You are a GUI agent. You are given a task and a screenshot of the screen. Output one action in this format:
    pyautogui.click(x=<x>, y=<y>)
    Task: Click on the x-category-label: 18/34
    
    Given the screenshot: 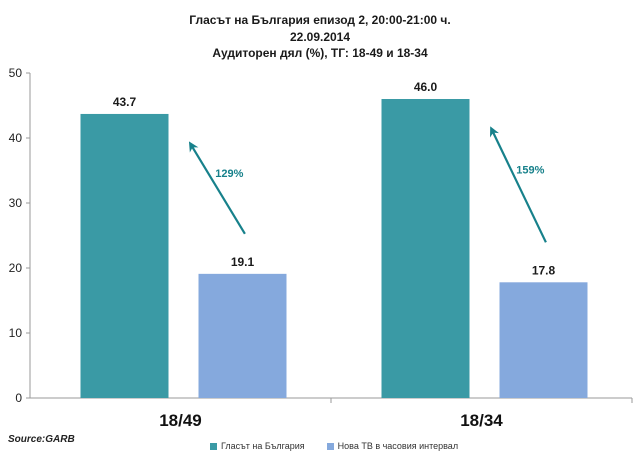 What is the action you would take?
    pyautogui.click(x=481, y=420)
    